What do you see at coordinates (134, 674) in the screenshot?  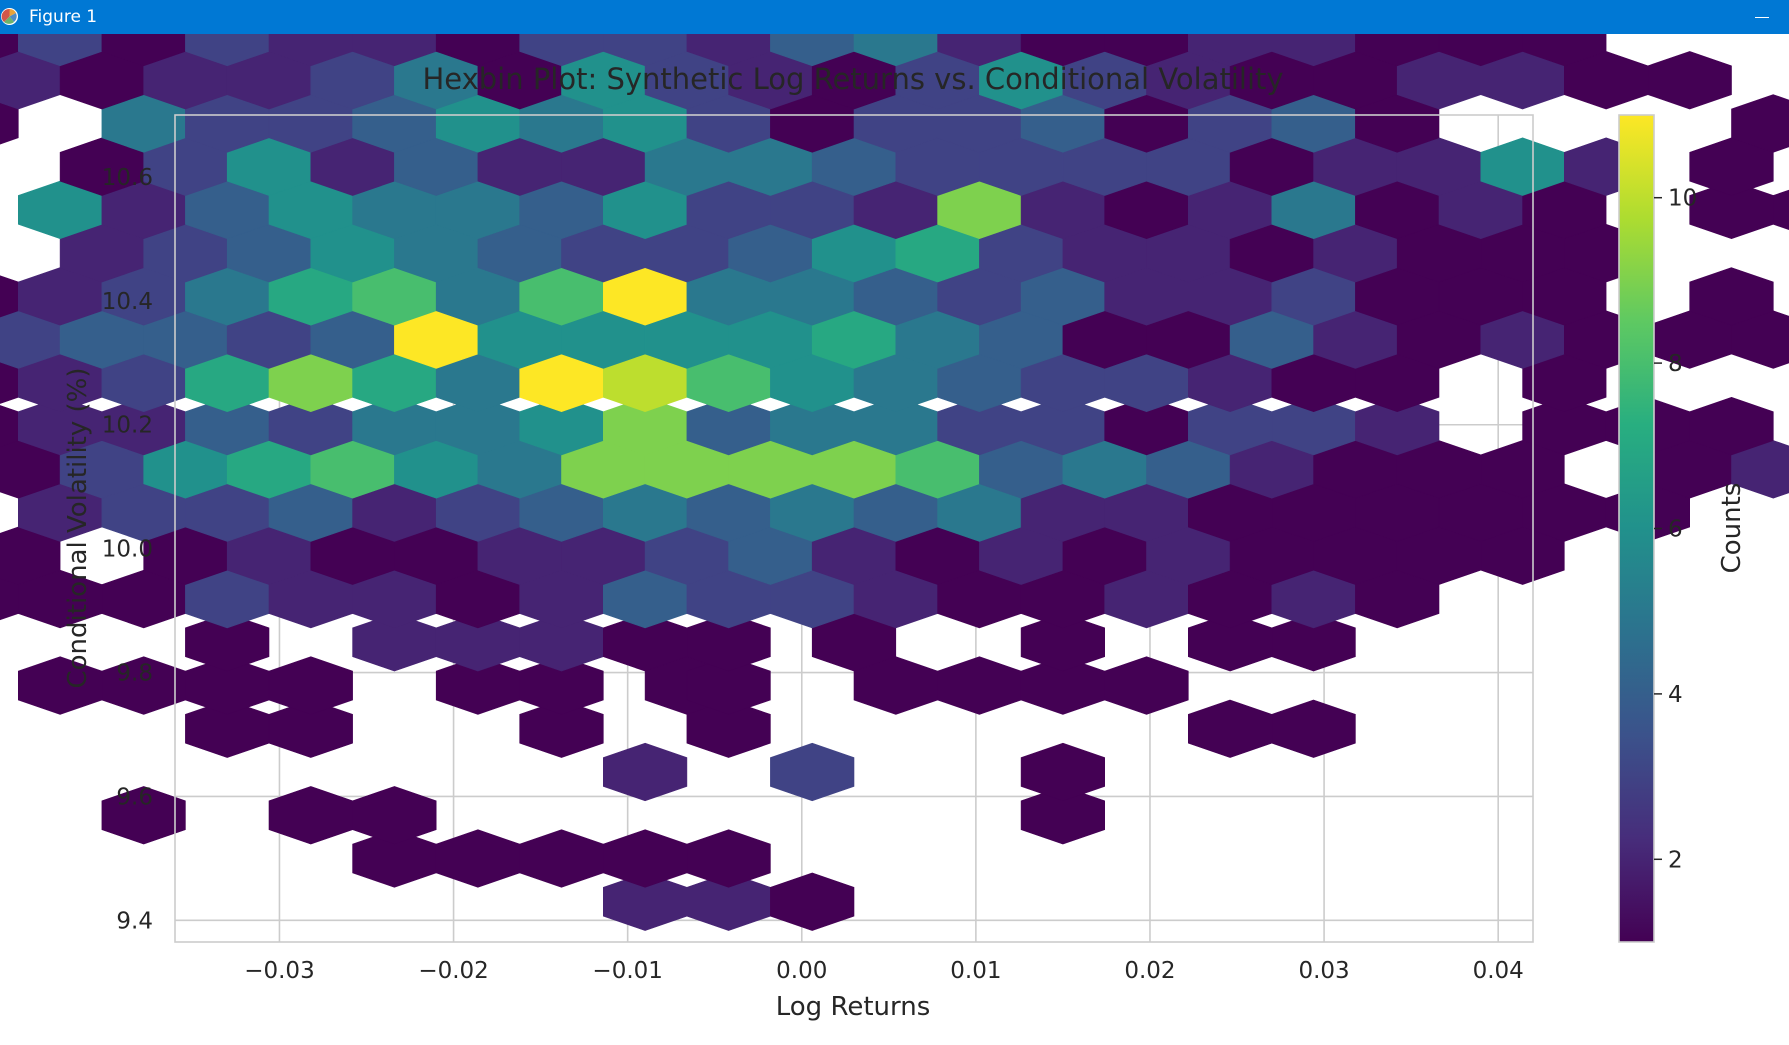 I see `y-tick-label: 9.8` at bounding box center [134, 674].